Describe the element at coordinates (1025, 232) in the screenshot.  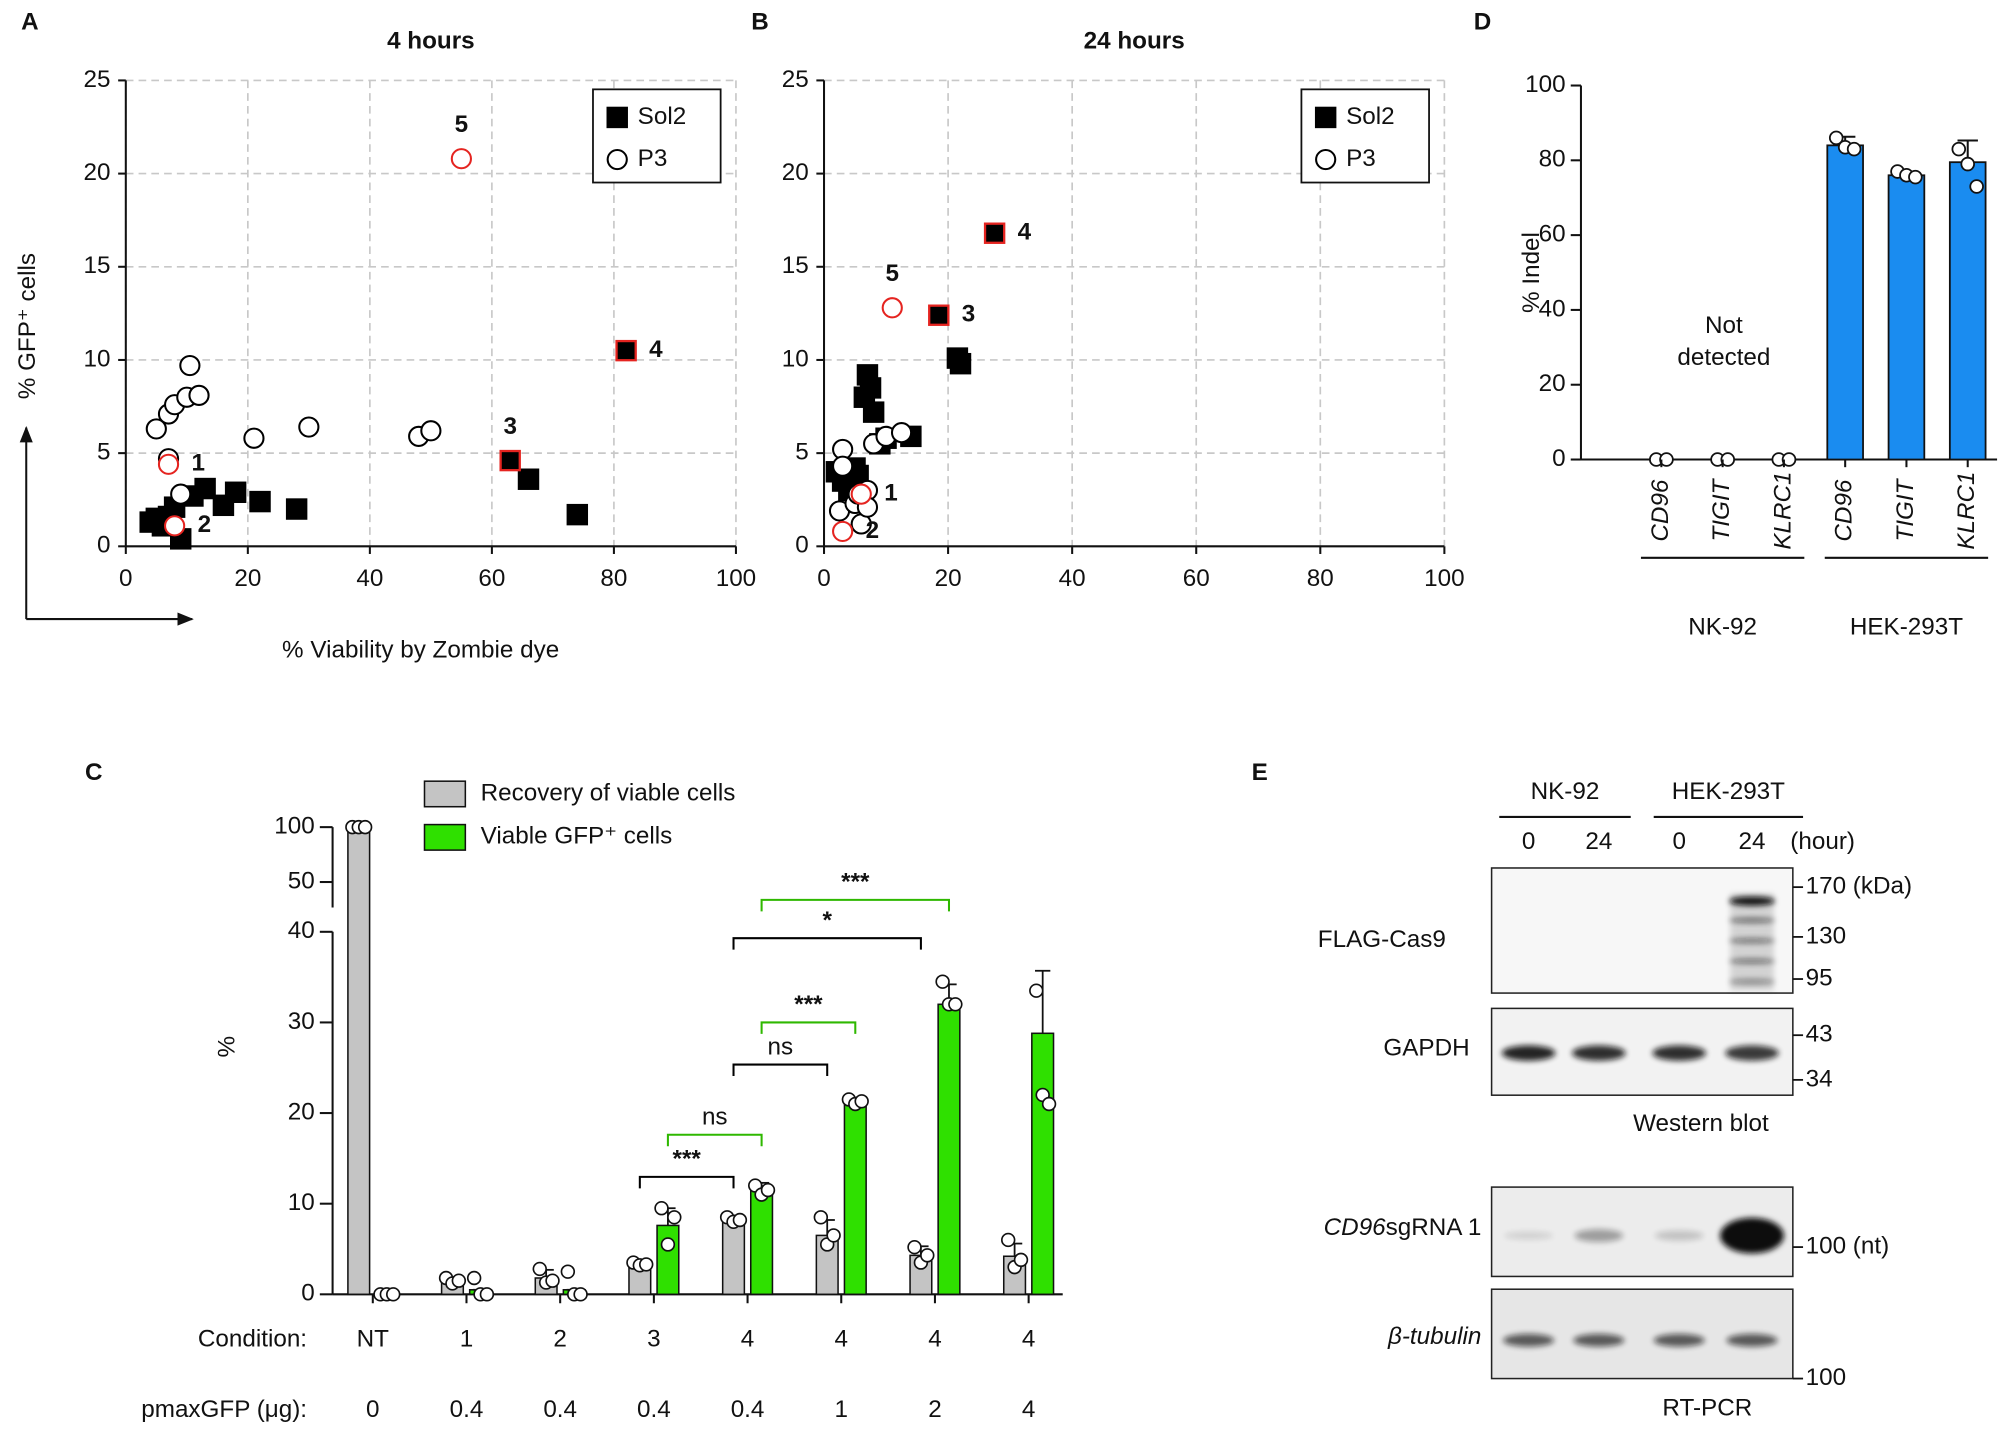
I see `point-label: 4` at that location.